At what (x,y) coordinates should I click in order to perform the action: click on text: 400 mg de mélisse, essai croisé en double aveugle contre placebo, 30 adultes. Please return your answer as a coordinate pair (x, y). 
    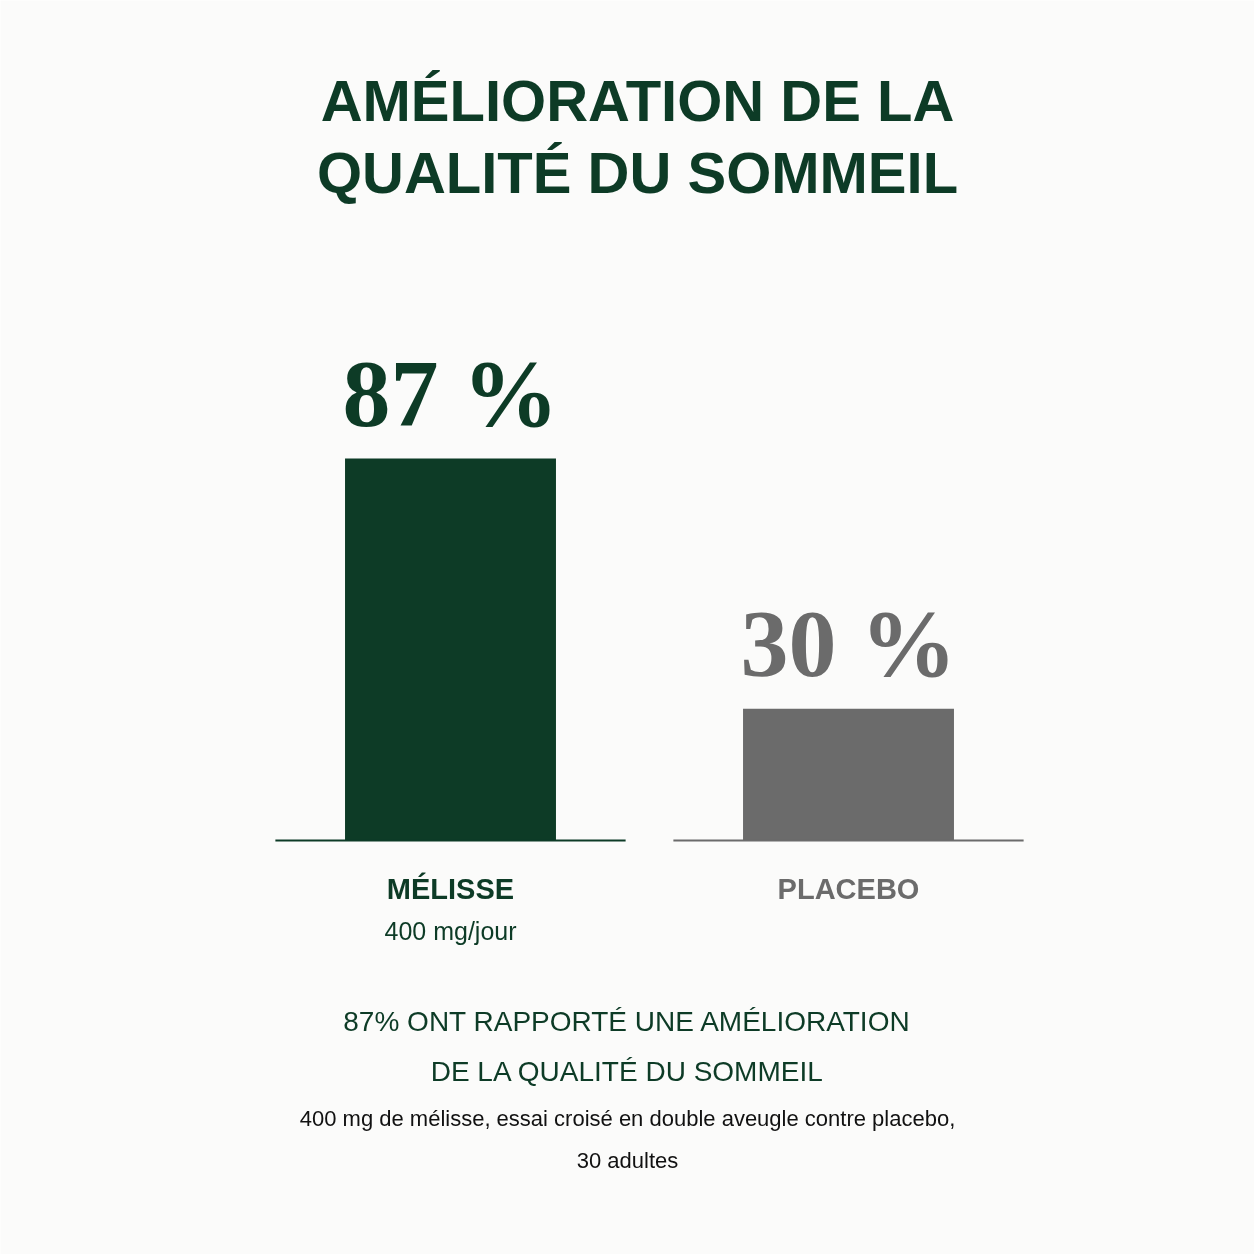
    Looking at the image, I should click on (627, 1139).